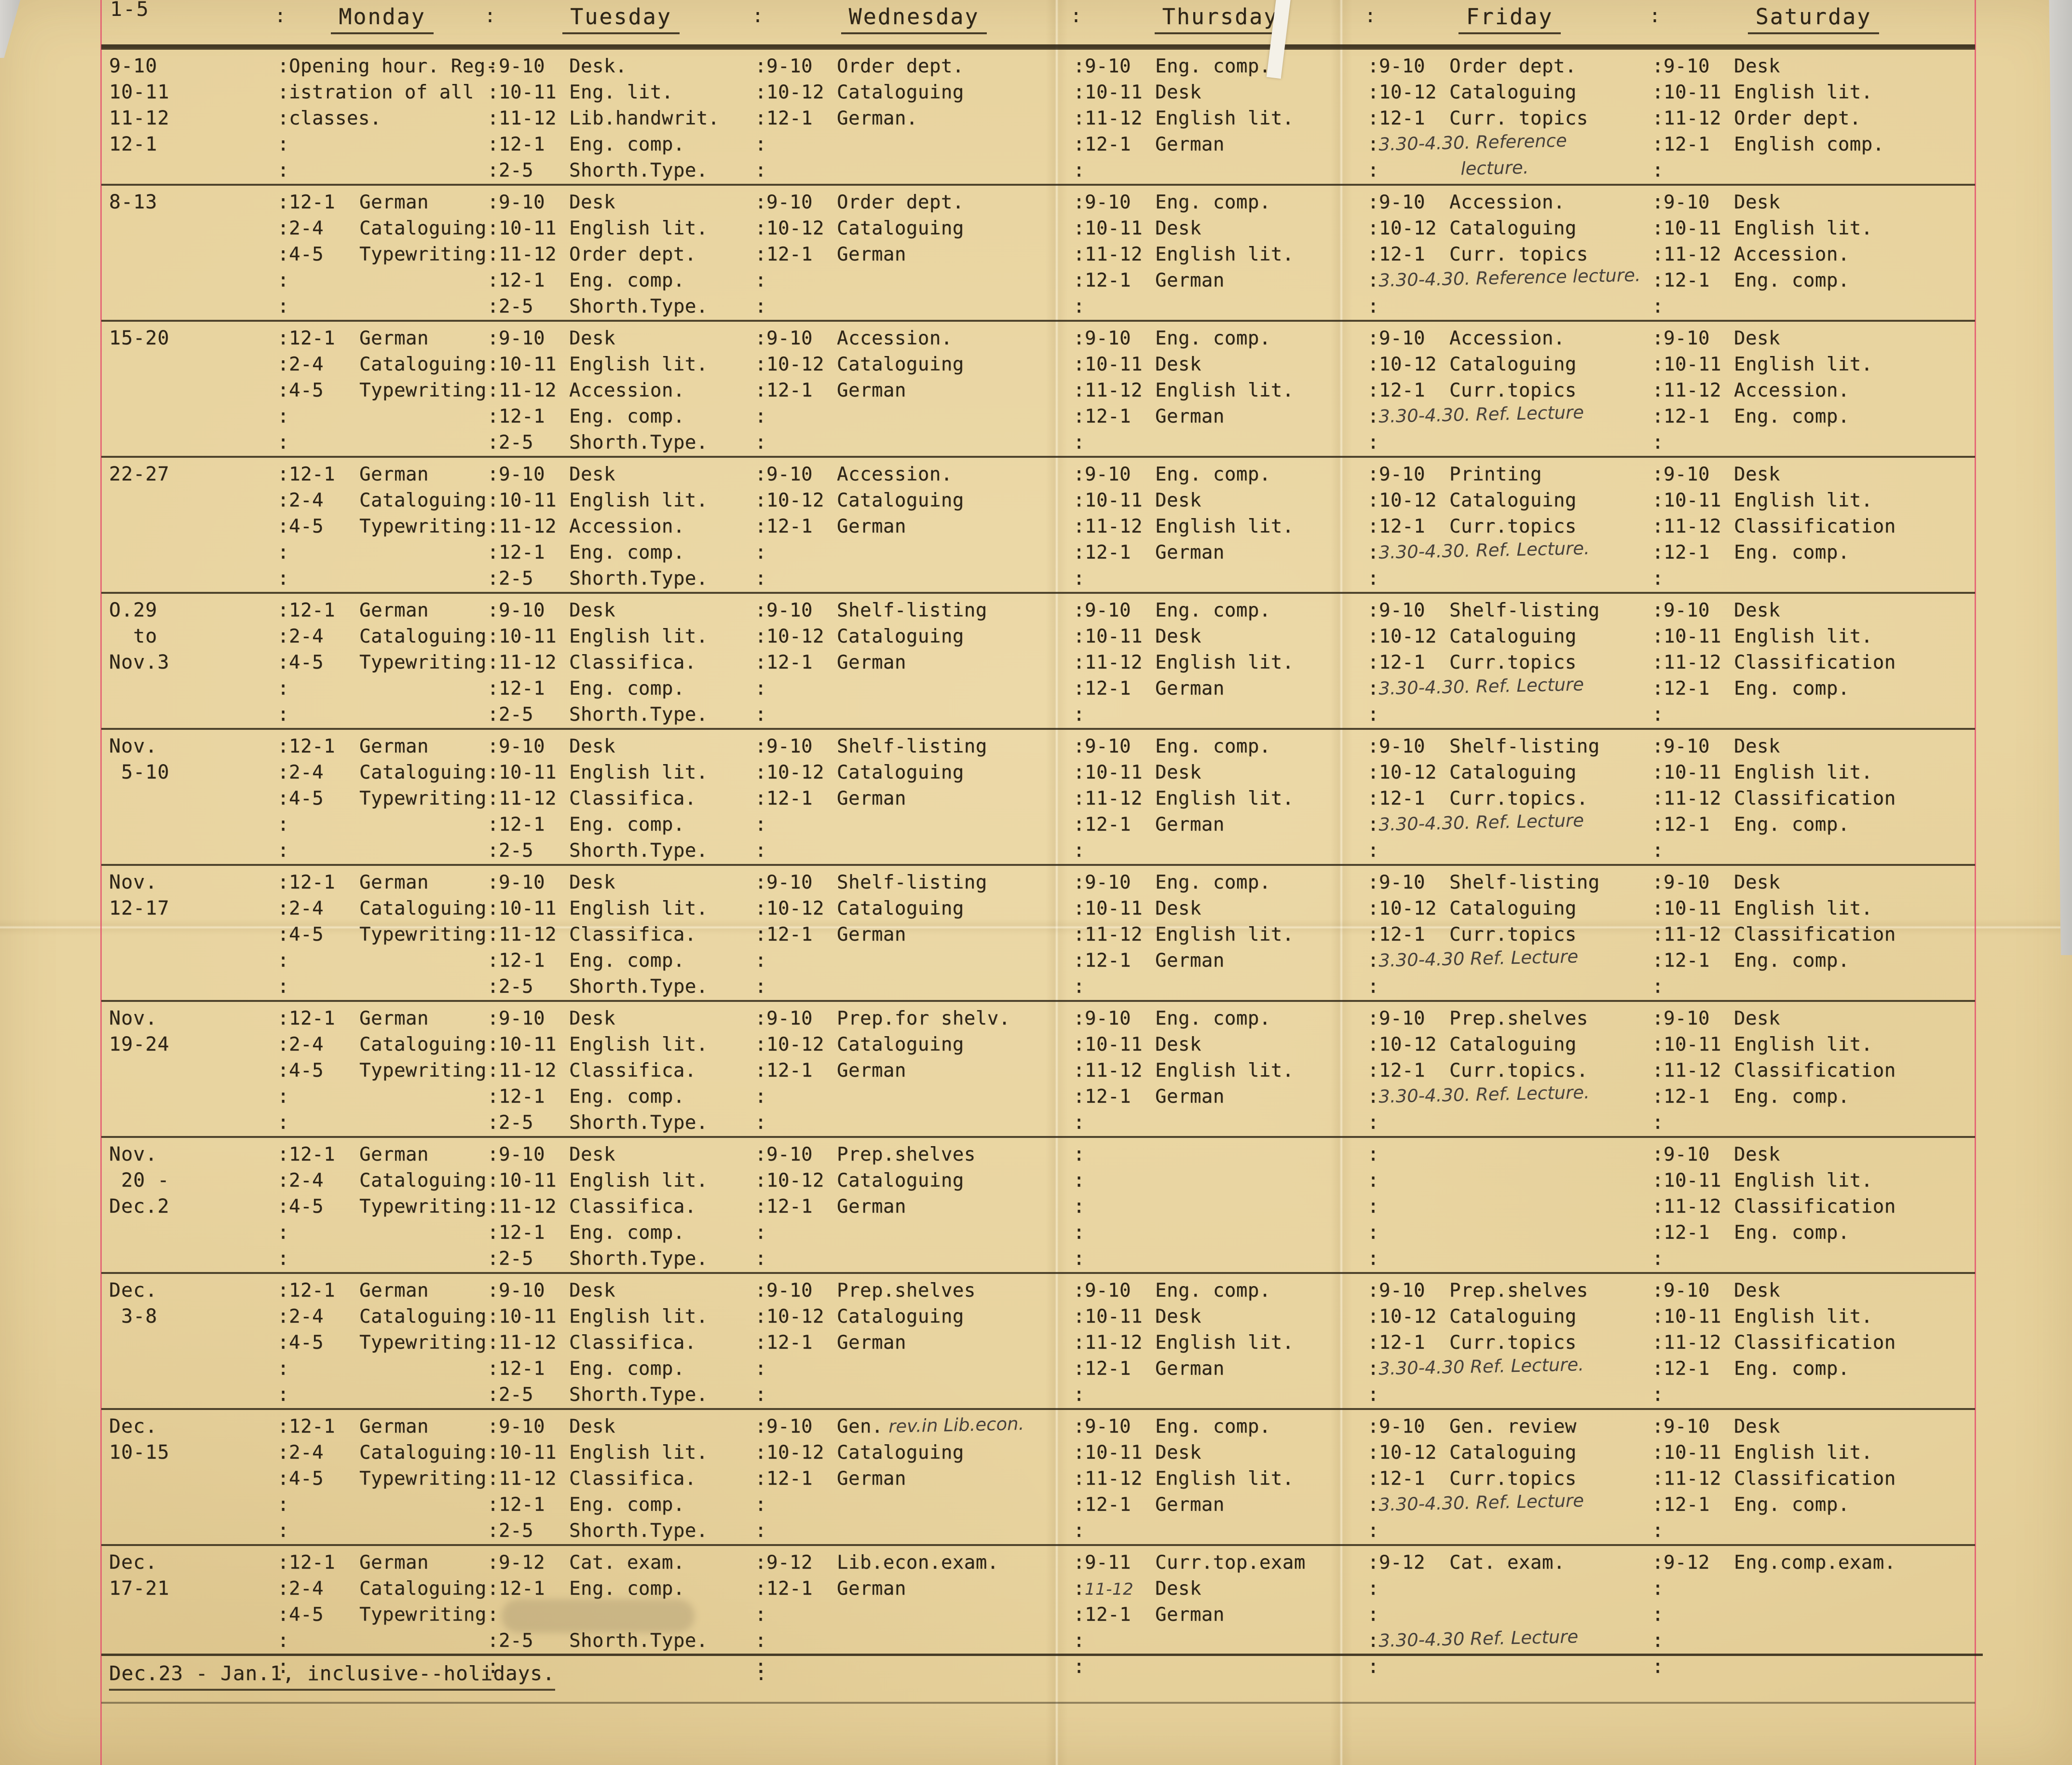  I want to click on entry-subject: Shorth.Type., so click(638, 714).